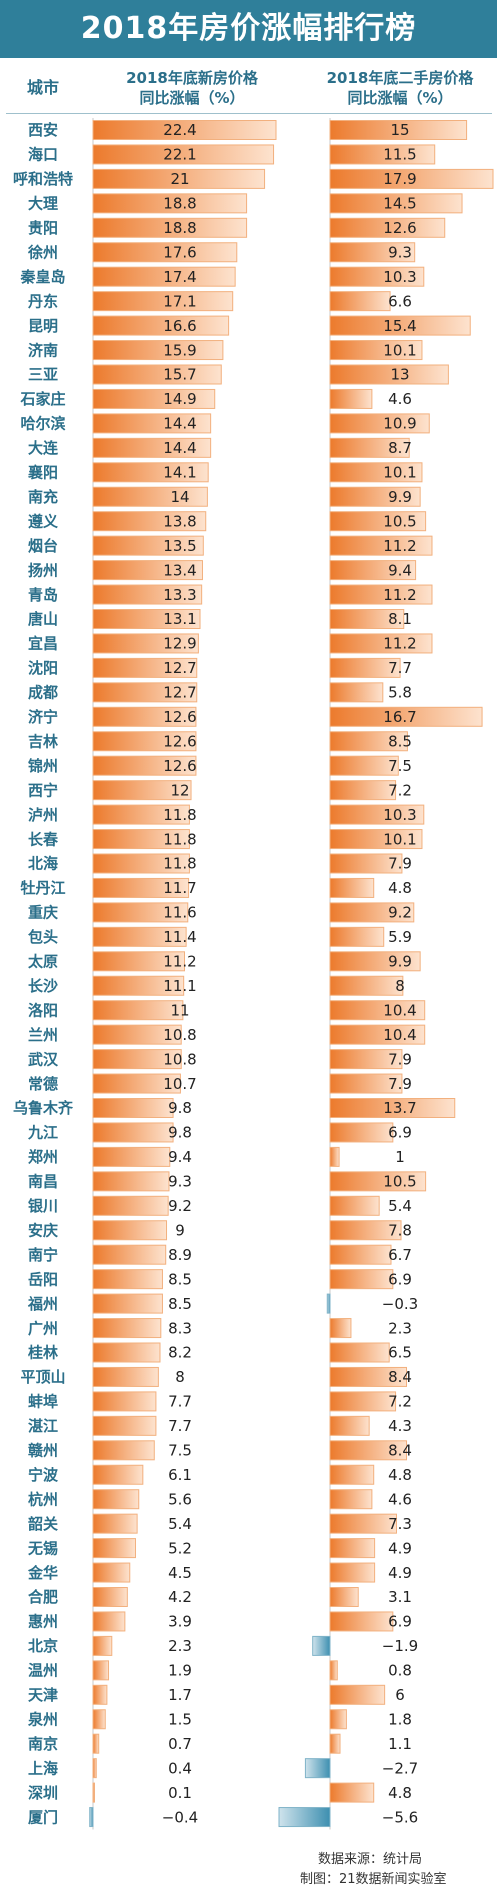 Image resolution: width=497 pixels, height=1896 pixels. What do you see at coordinates (43, 1695) in the screenshot?
I see `city-label: 天津` at bounding box center [43, 1695].